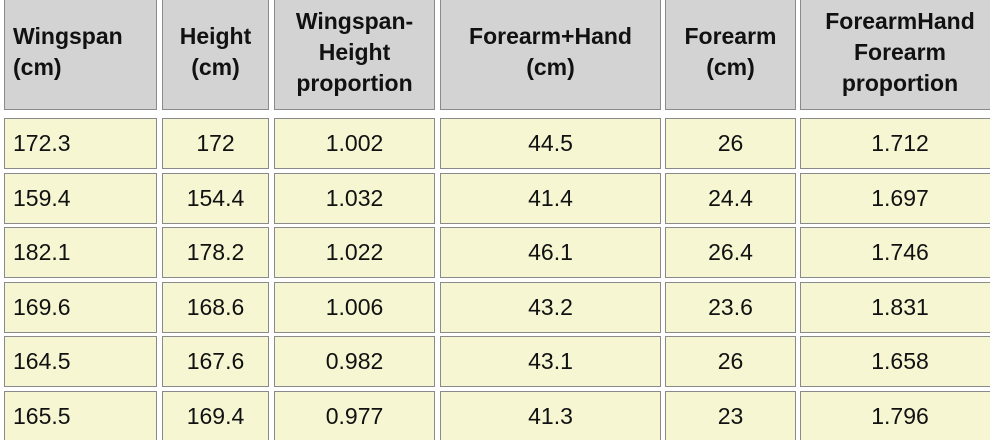 This screenshot has height=440, width=990. I want to click on table-cell: 167.6, so click(215, 362).